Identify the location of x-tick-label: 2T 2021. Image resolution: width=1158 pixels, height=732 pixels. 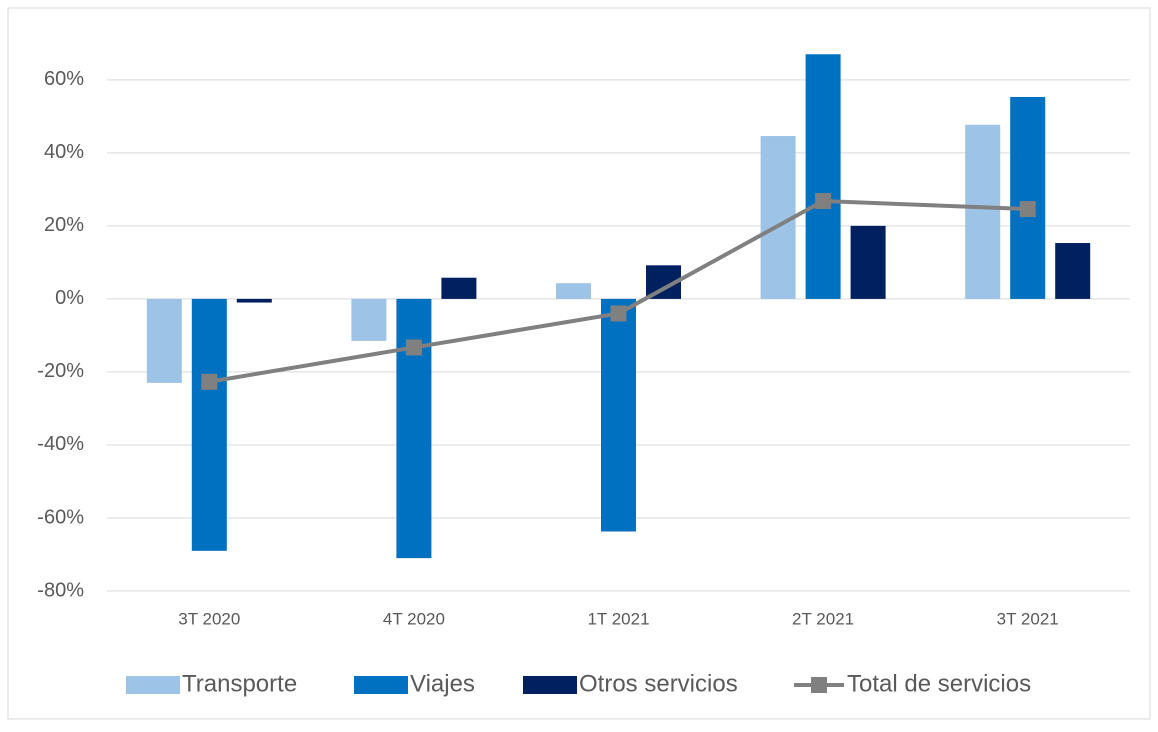
(823, 618).